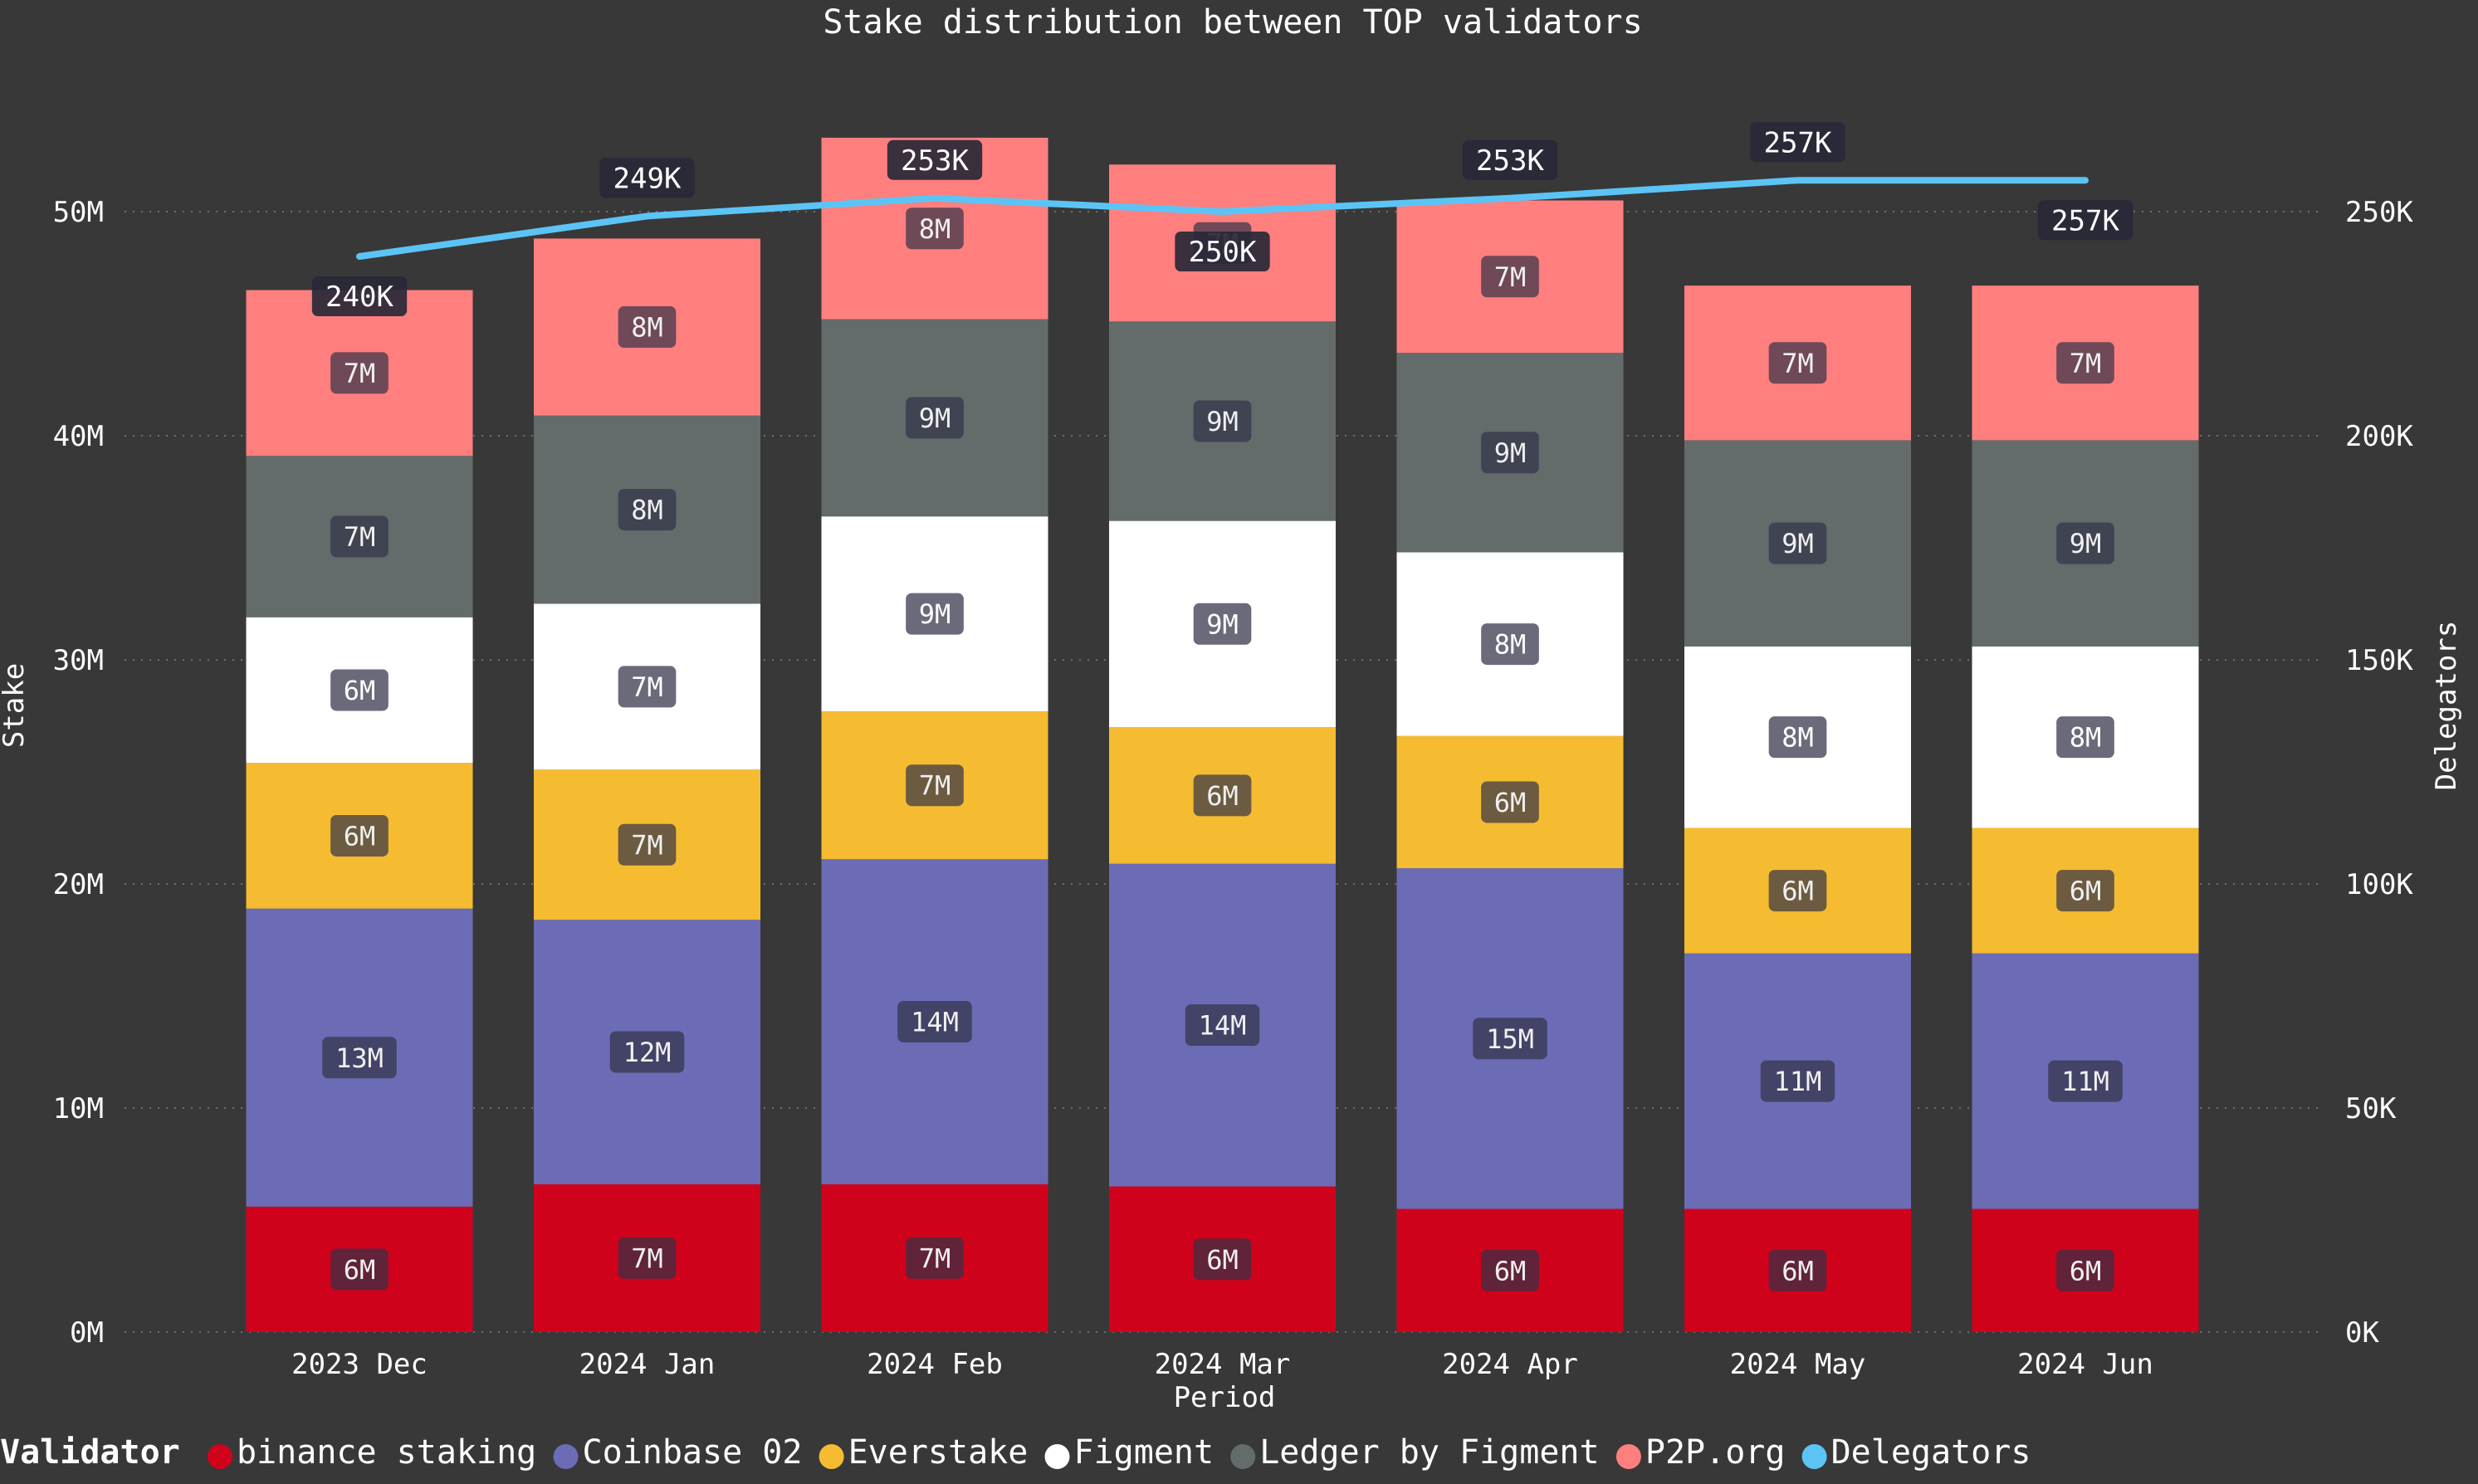 This screenshot has height=1484, width=2478. What do you see at coordinates (372, 1452) in the screenshot?
I see `legend-item: binance staking` at bounding box center [372, 1452].